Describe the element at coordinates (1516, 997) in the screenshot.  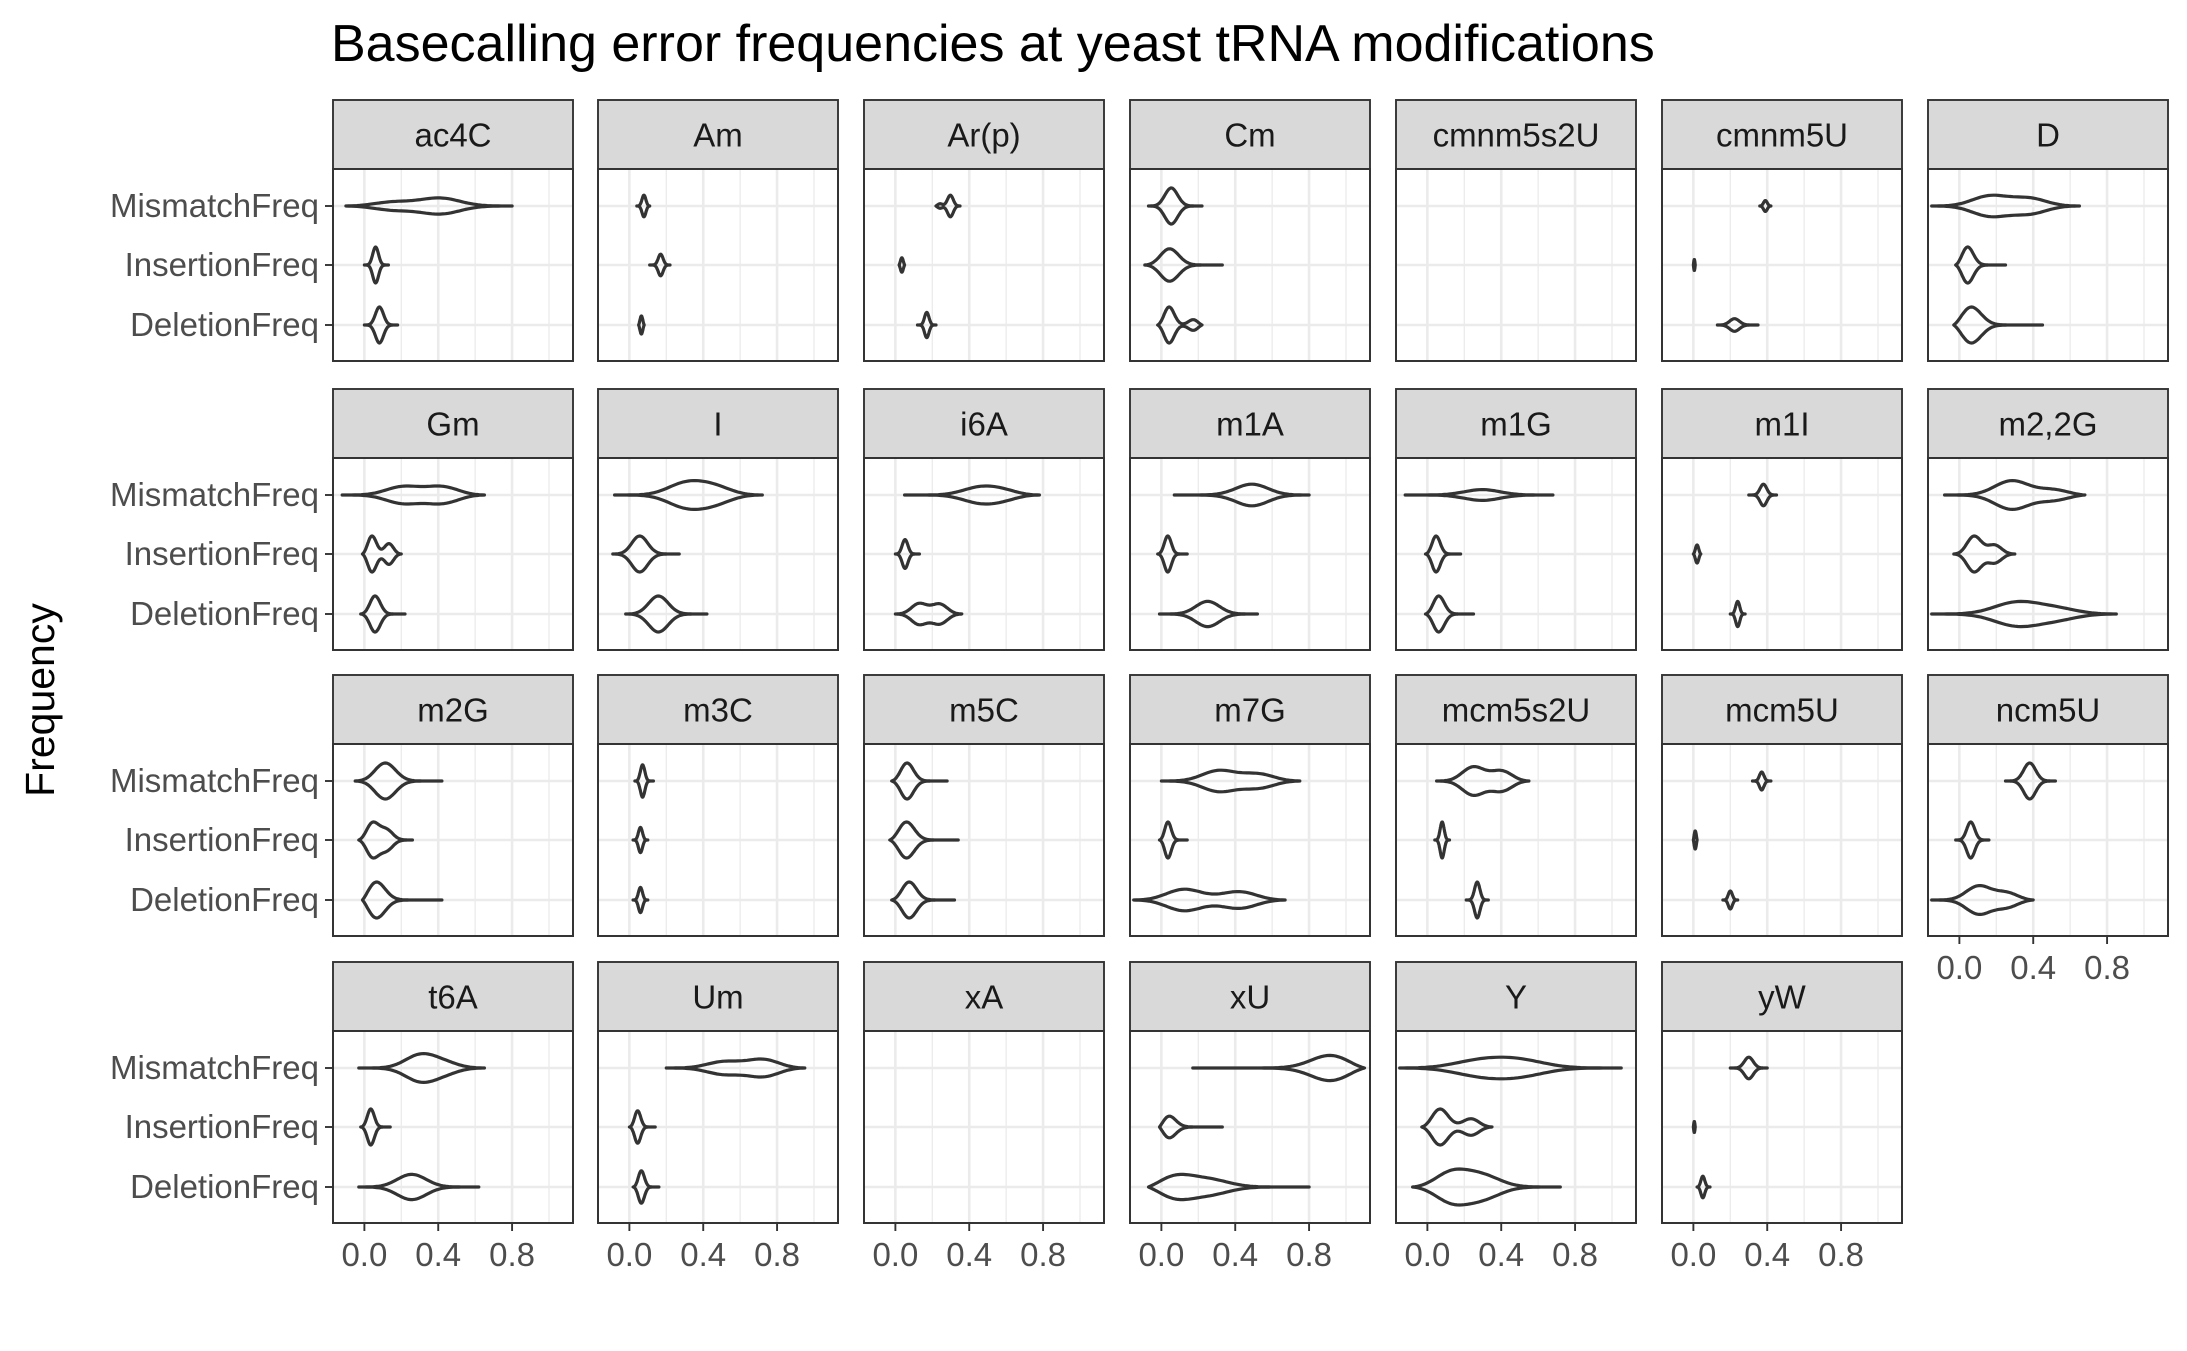
I see `facet-strip-label: Y` at that location.